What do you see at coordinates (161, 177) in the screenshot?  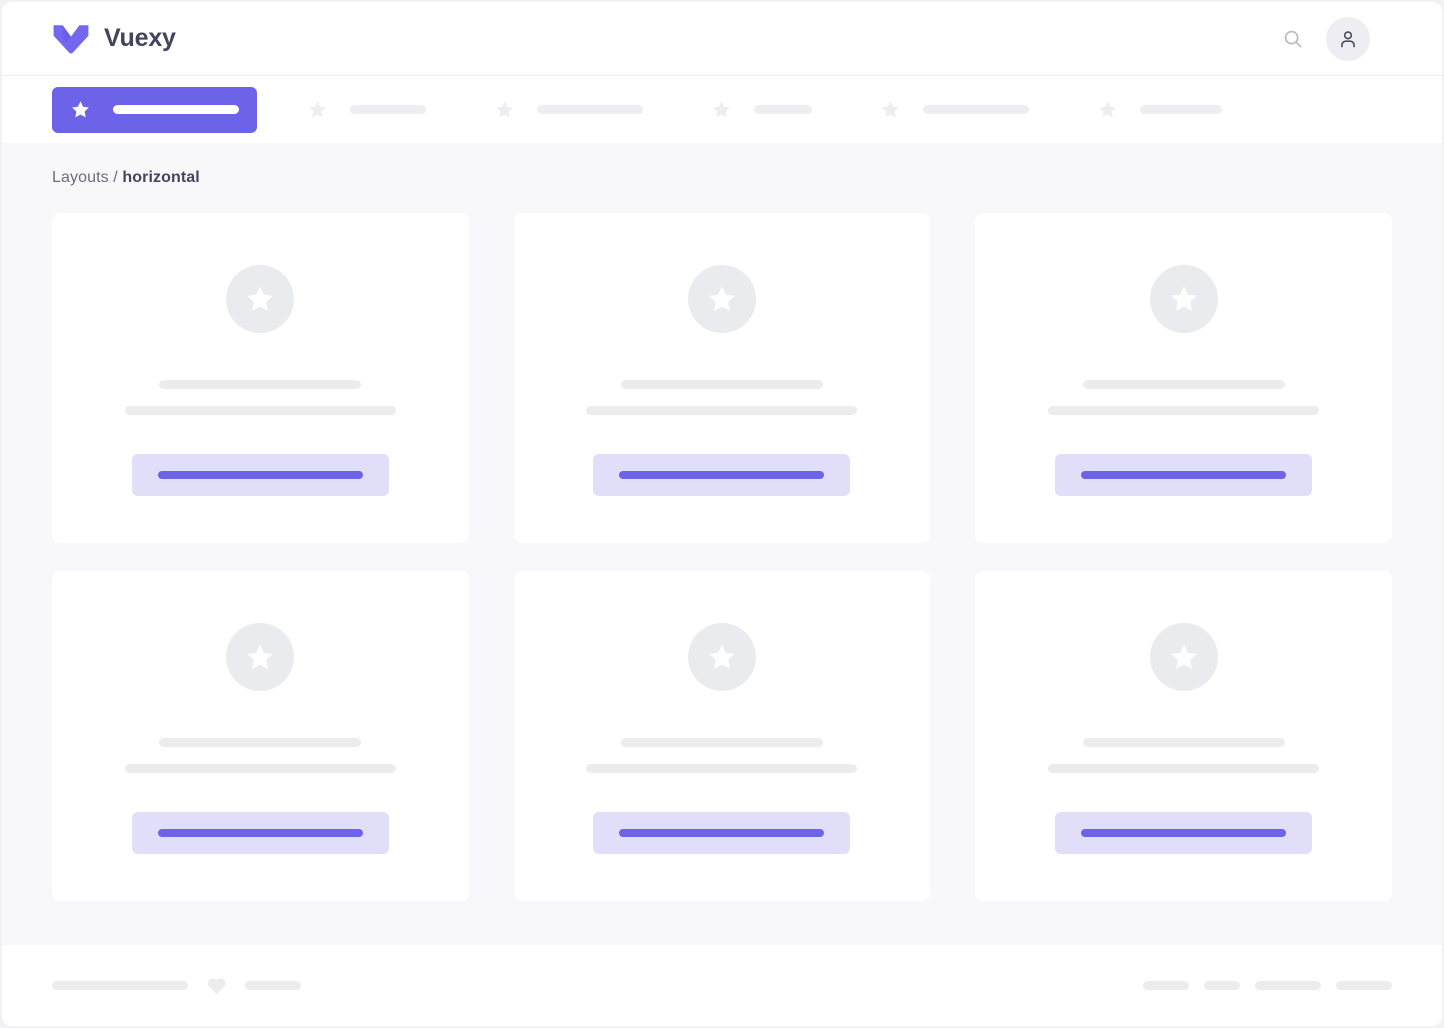 I see `breadcrumb-current: horizontal` at bounding box center [161, 177].